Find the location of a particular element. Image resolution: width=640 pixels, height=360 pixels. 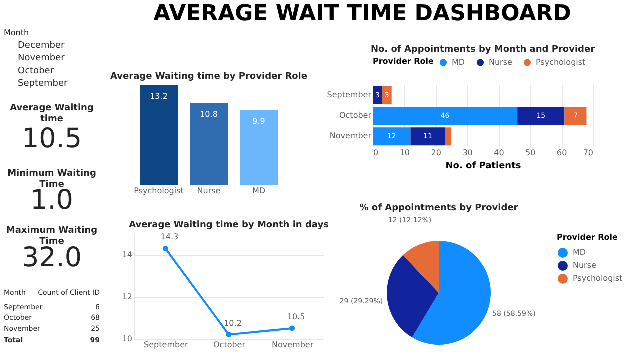

x-tick-label: September is located at coordinates (166, 345).